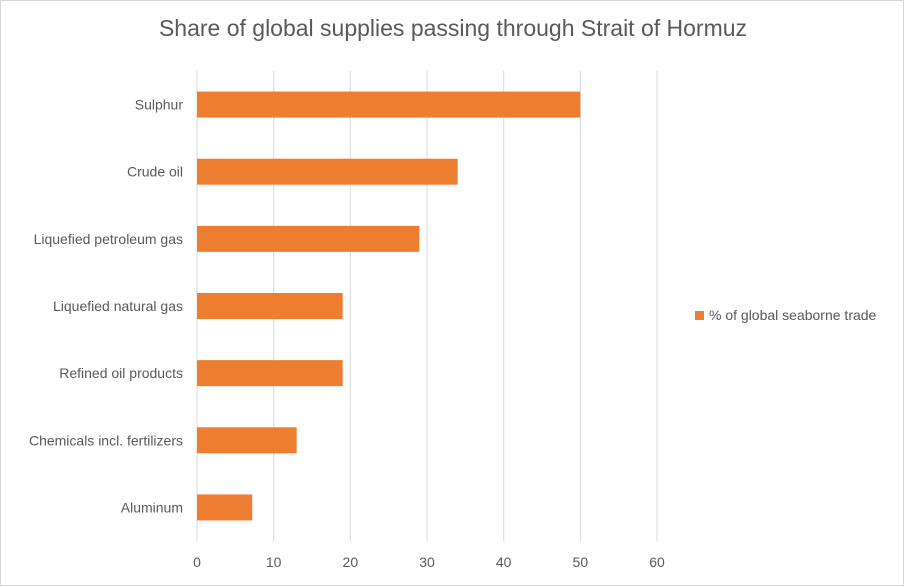 The width and height of the screenshot is (904, 587). I want to click on category-label: Chemicals incl. fertilizers, so click(106, 440).